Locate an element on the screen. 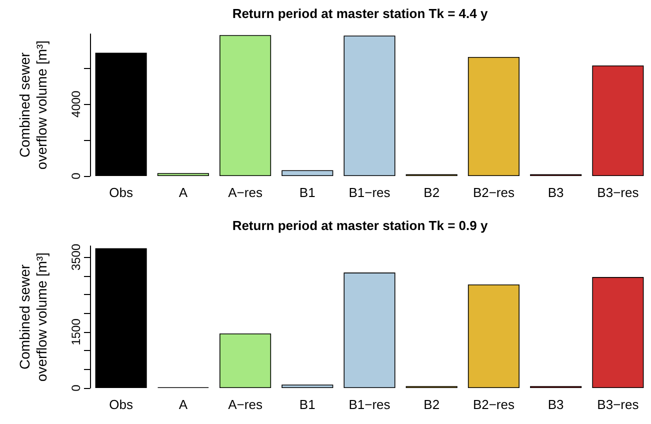 The width and height of the screenshot is (651, 424). y-tick-label: 3500 is located at coordinates (76, 257).